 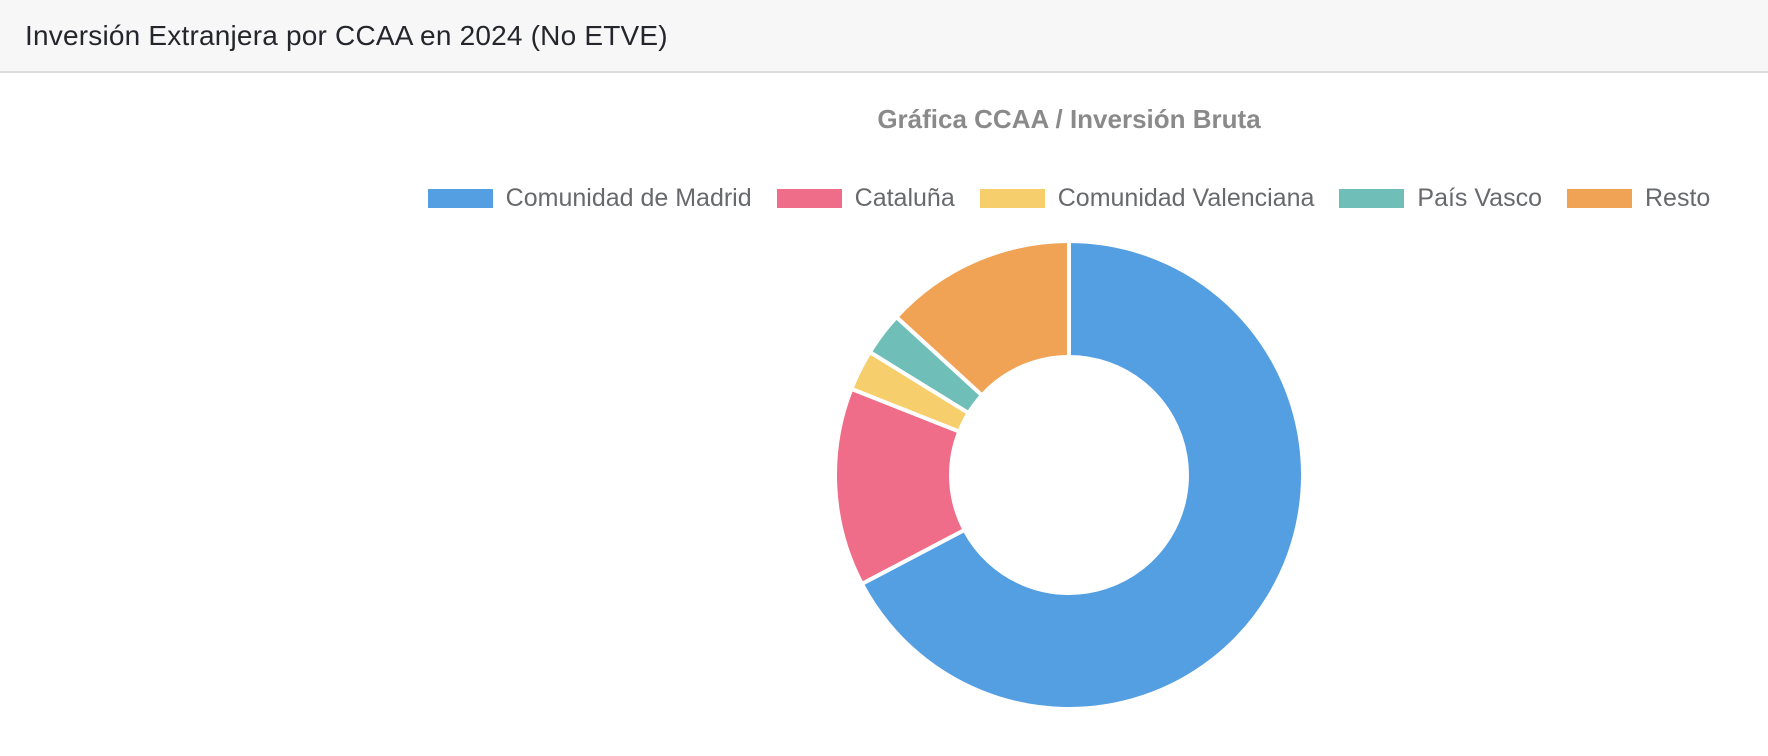 What do you see at coordinates (1638, 198) in the screenshot?
I see `legend-item-resto: Resto` at bounding box center [1638, 198].